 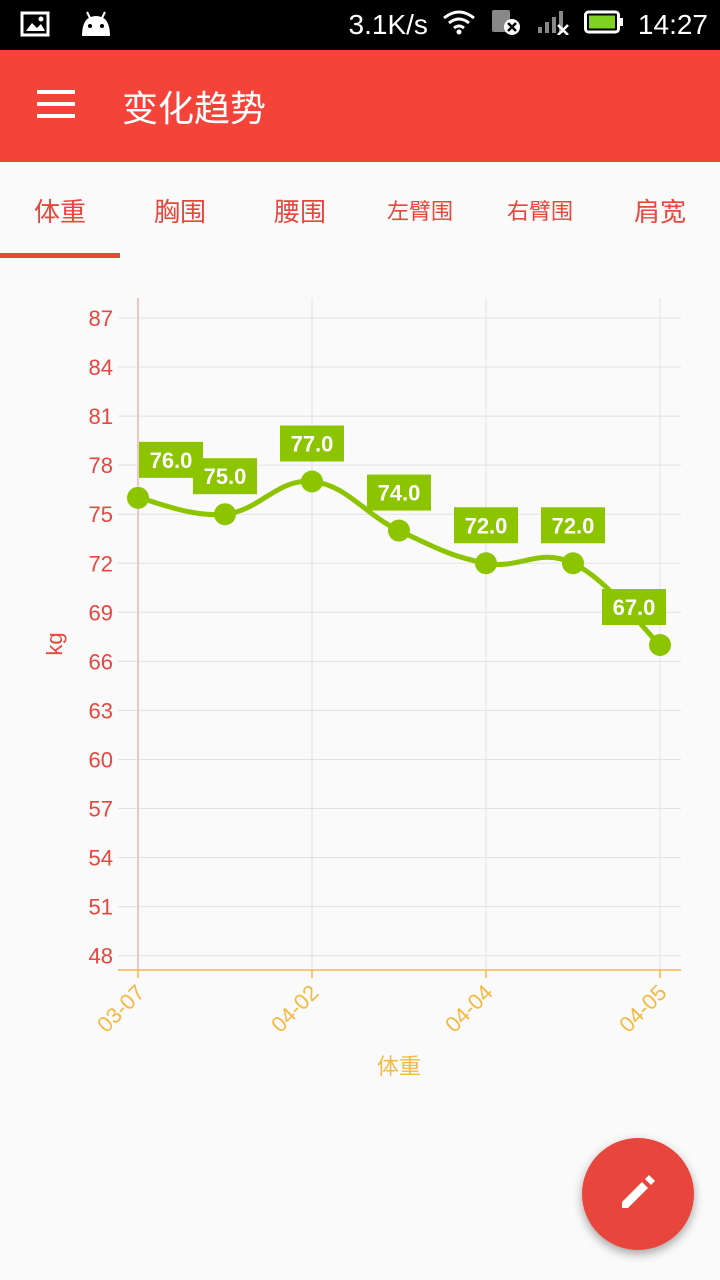 What do you see at coordinates (101, 416) in the screenshot?
I see `y-tick-label: 81` at bounding box center [101, 416].